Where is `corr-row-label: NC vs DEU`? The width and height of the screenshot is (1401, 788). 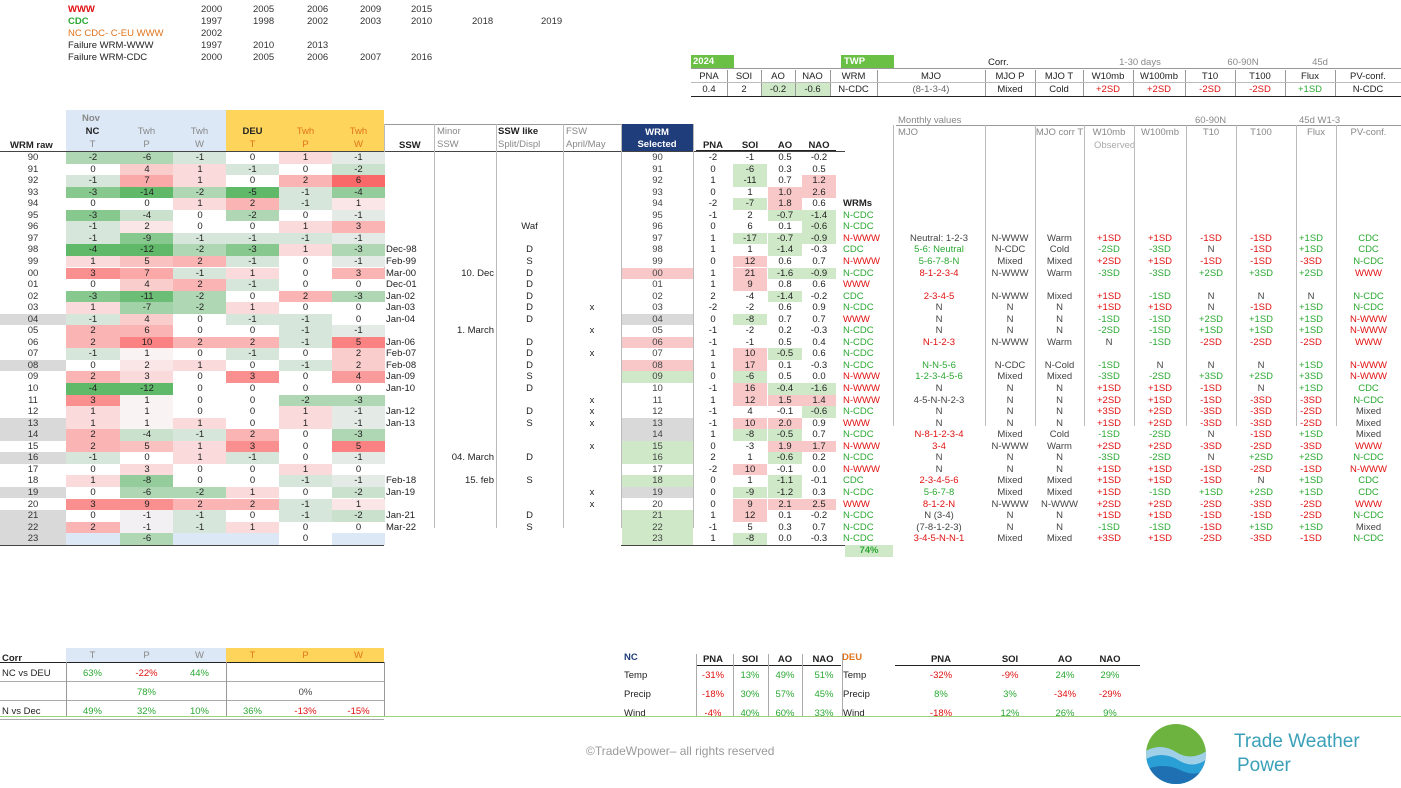
corr-row-label: NC vs DEU is located at coordinates (26, 673).